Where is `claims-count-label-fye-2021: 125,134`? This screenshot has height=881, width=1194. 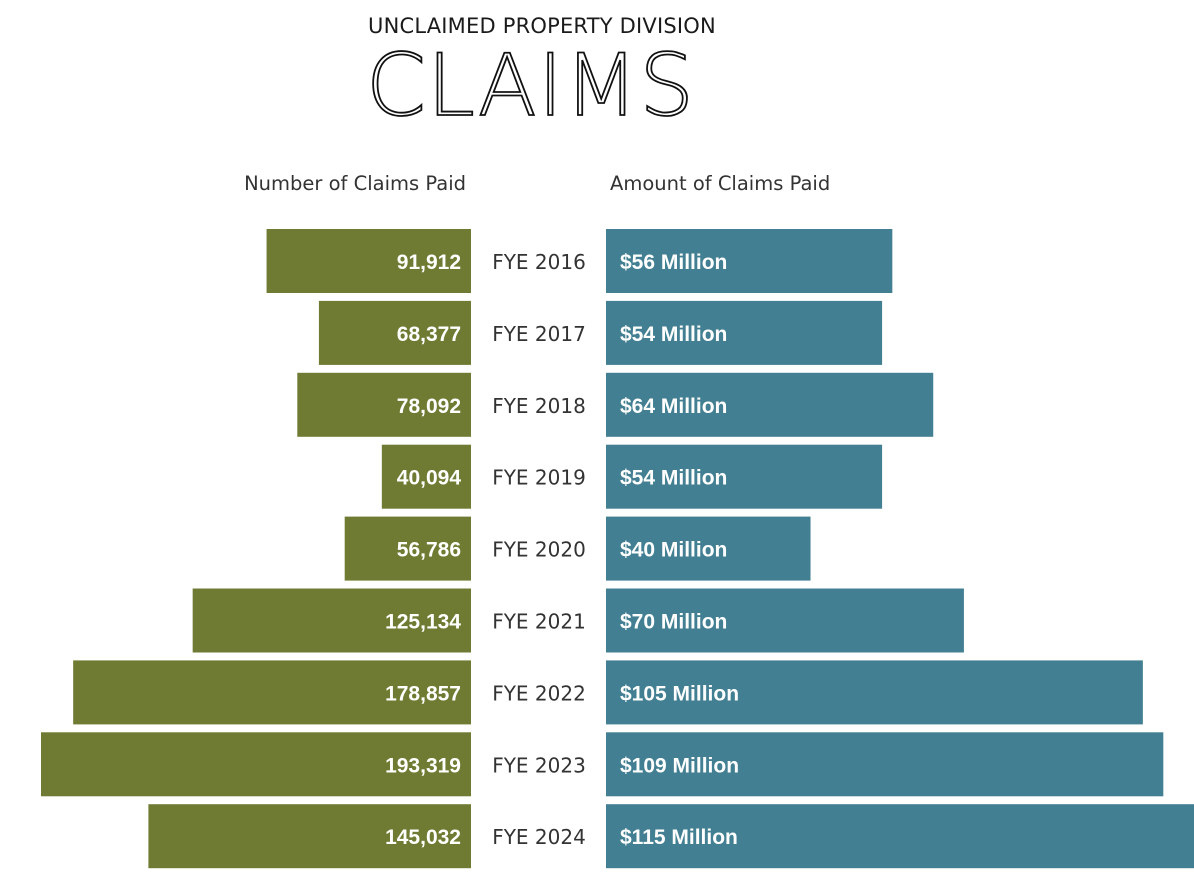 claims-count-label-fye-2021: 125,134 is located at coordinates (423, 622).